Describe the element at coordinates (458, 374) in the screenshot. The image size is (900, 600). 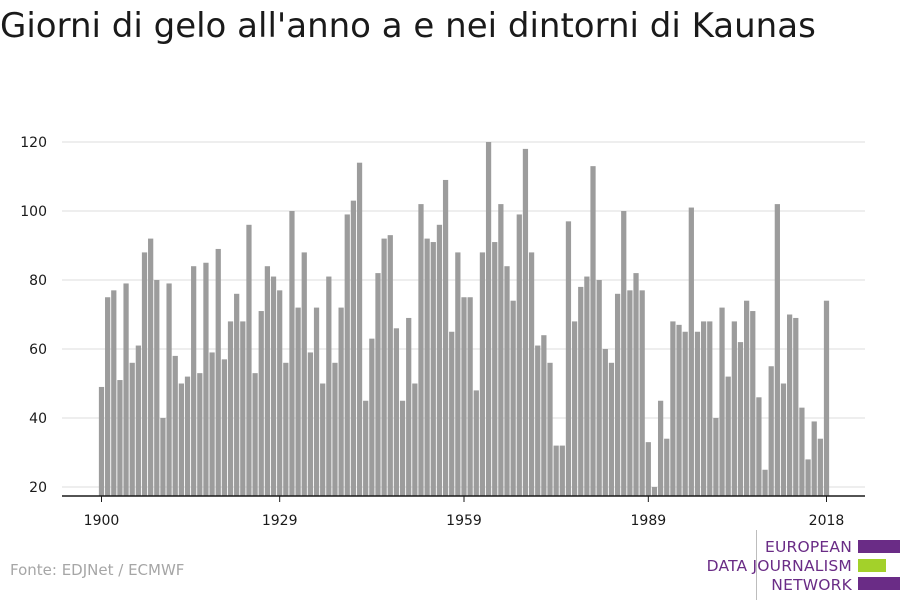
I see `bar-1958` at that location.